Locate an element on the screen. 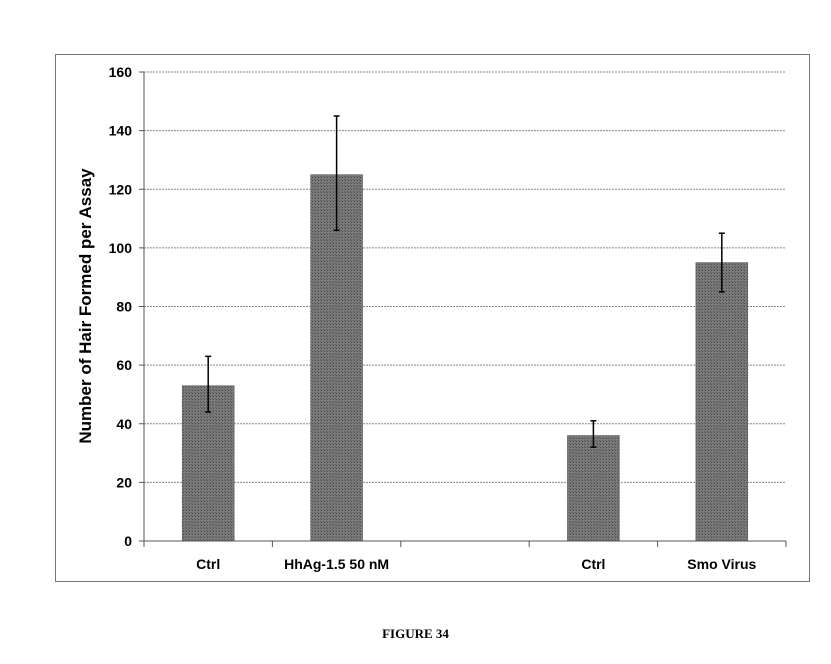  y-tick-label: 0 is located at coordinates (128, 541).